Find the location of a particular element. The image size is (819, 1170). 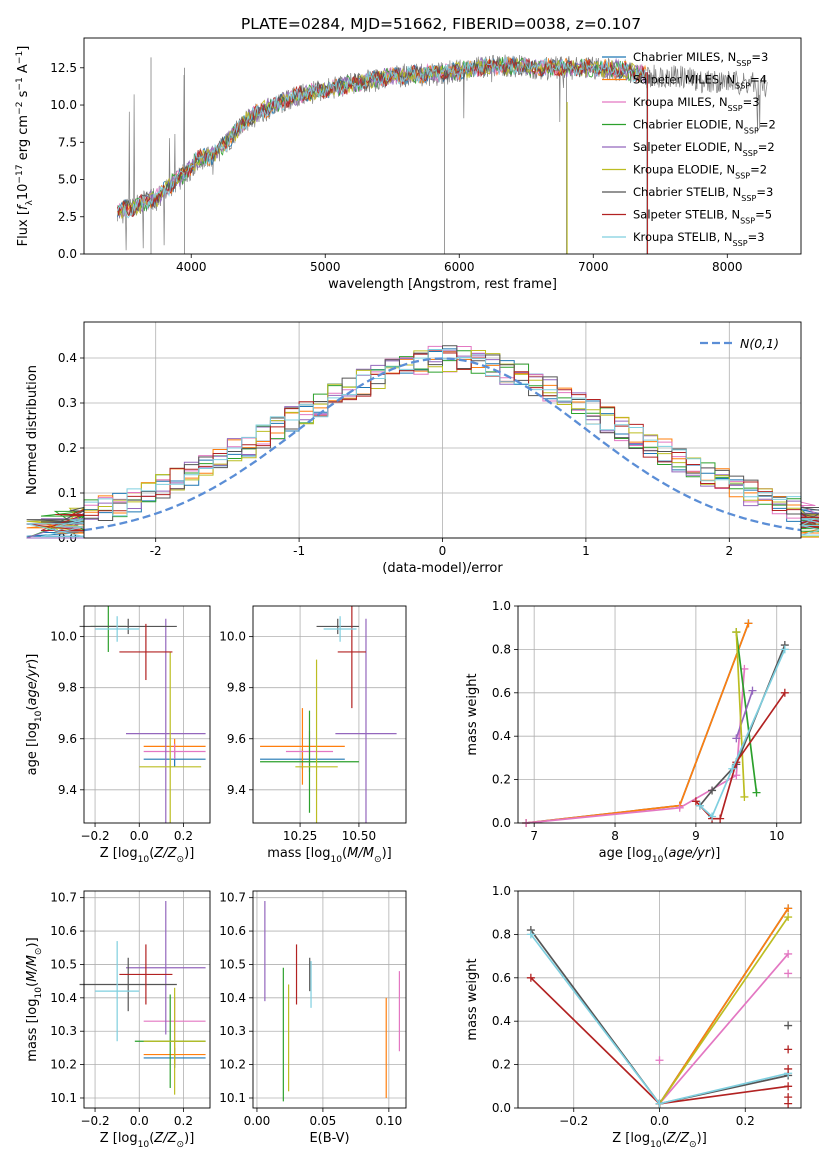

age_vs_Z-frame is located at coordinates (147, 714).